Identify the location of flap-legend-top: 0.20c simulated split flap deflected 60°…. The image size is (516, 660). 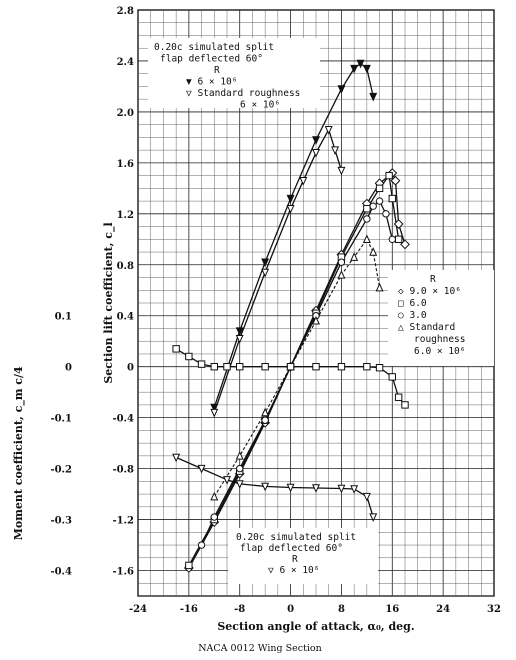
(227, 76).